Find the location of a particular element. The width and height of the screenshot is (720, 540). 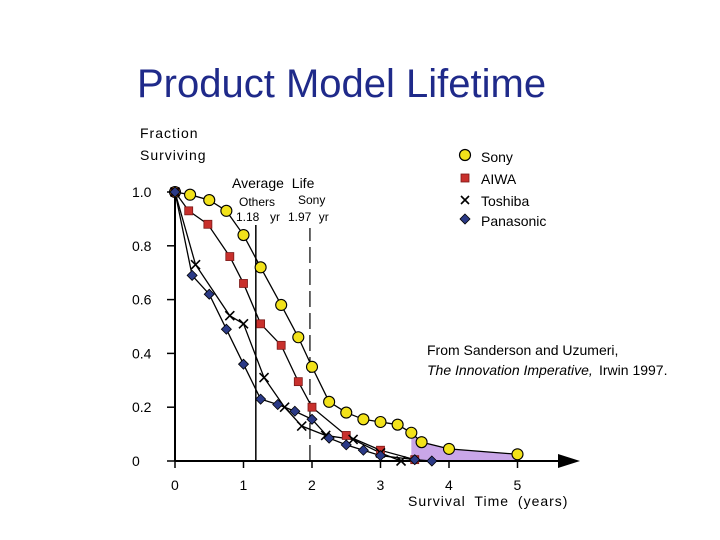

y-axis-label-line1: Fraction is located at coordinates (169, 133).